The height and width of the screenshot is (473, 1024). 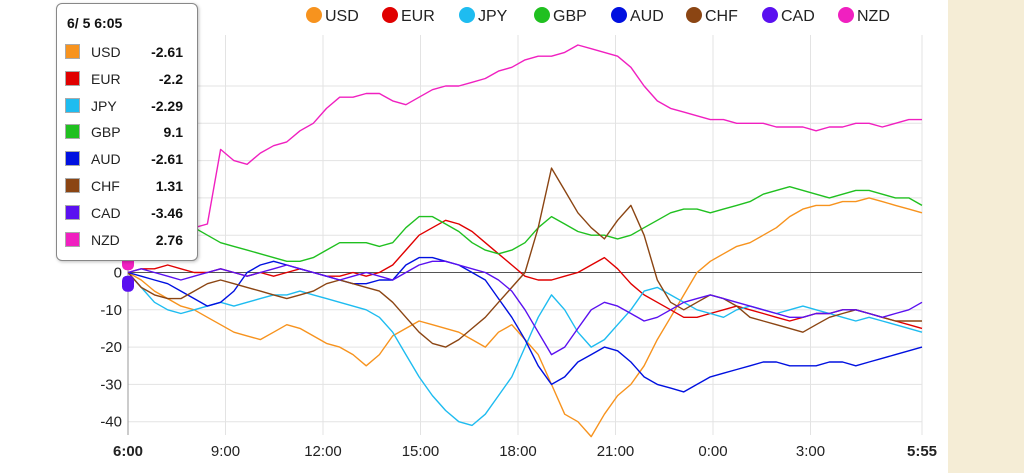 What do you see at coordinates (467, 15) in the screenshot?
I see `legend-dot-jpy` at bounding box center [467, 15].